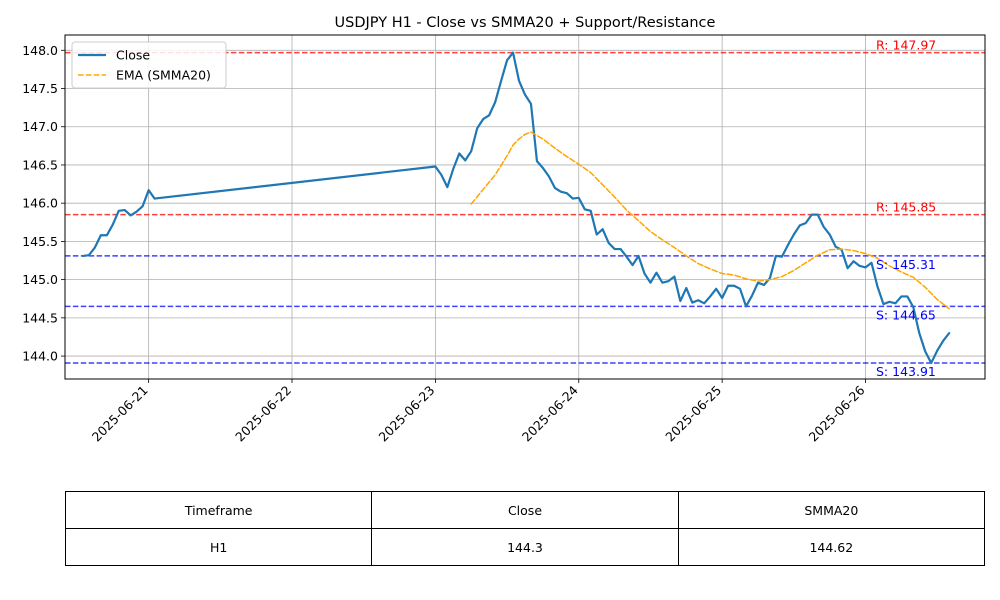  Describe the element at coordinates (906, 314) in the screenshot. I see `support-level-label: S: 144.65` at that location.